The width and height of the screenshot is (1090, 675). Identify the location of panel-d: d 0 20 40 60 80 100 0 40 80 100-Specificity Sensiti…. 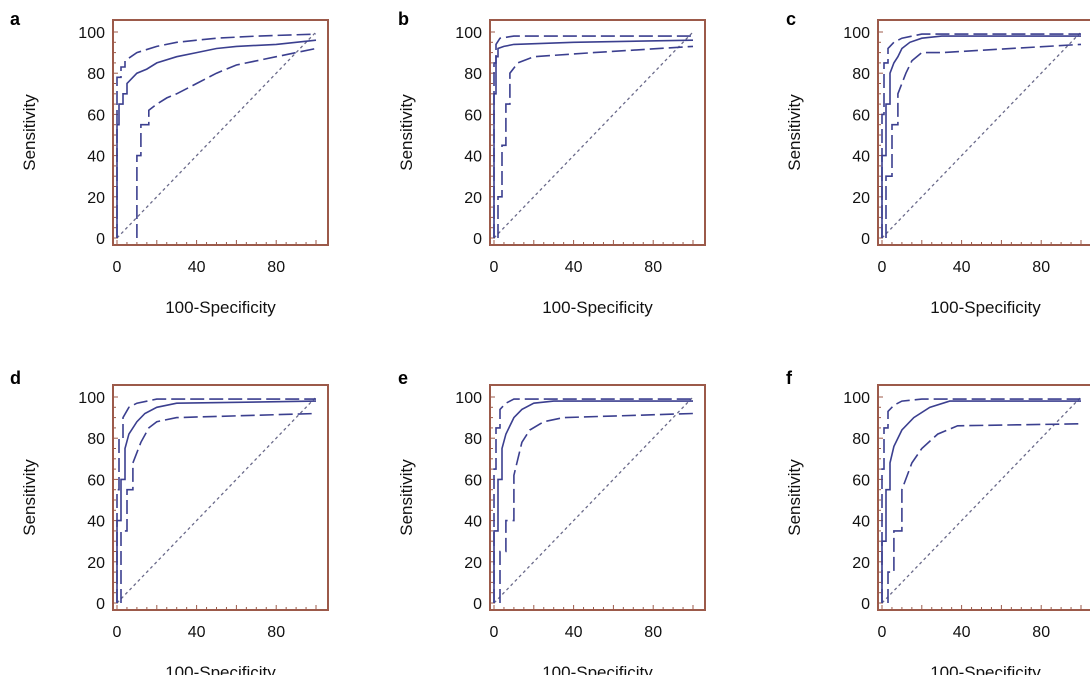
(169, 521).